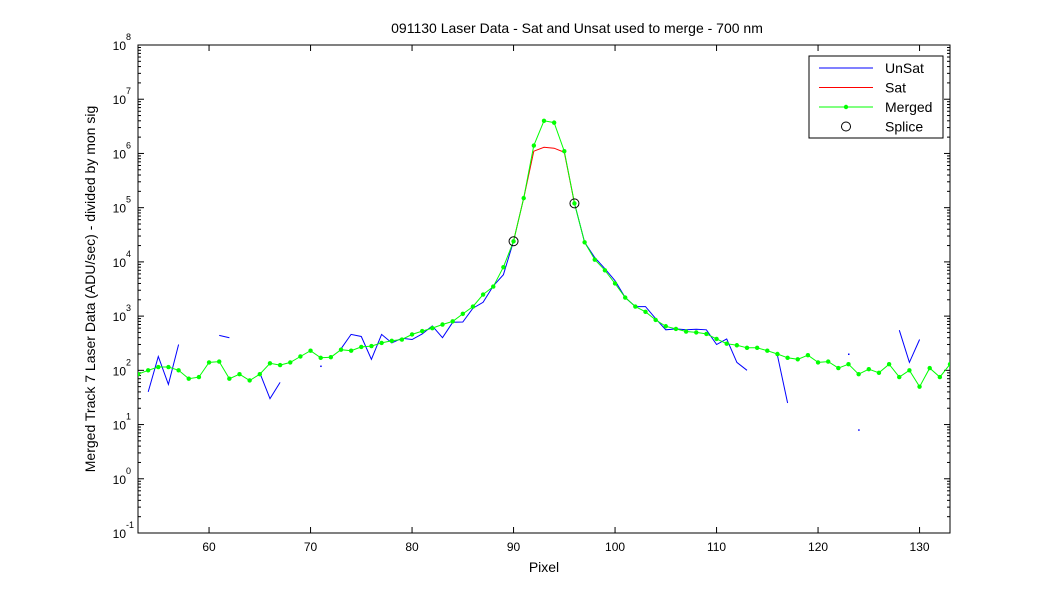 The height and width of the screenshot is (600, 1050). I want to click on x-tick-label: 130, so click(920, 547).